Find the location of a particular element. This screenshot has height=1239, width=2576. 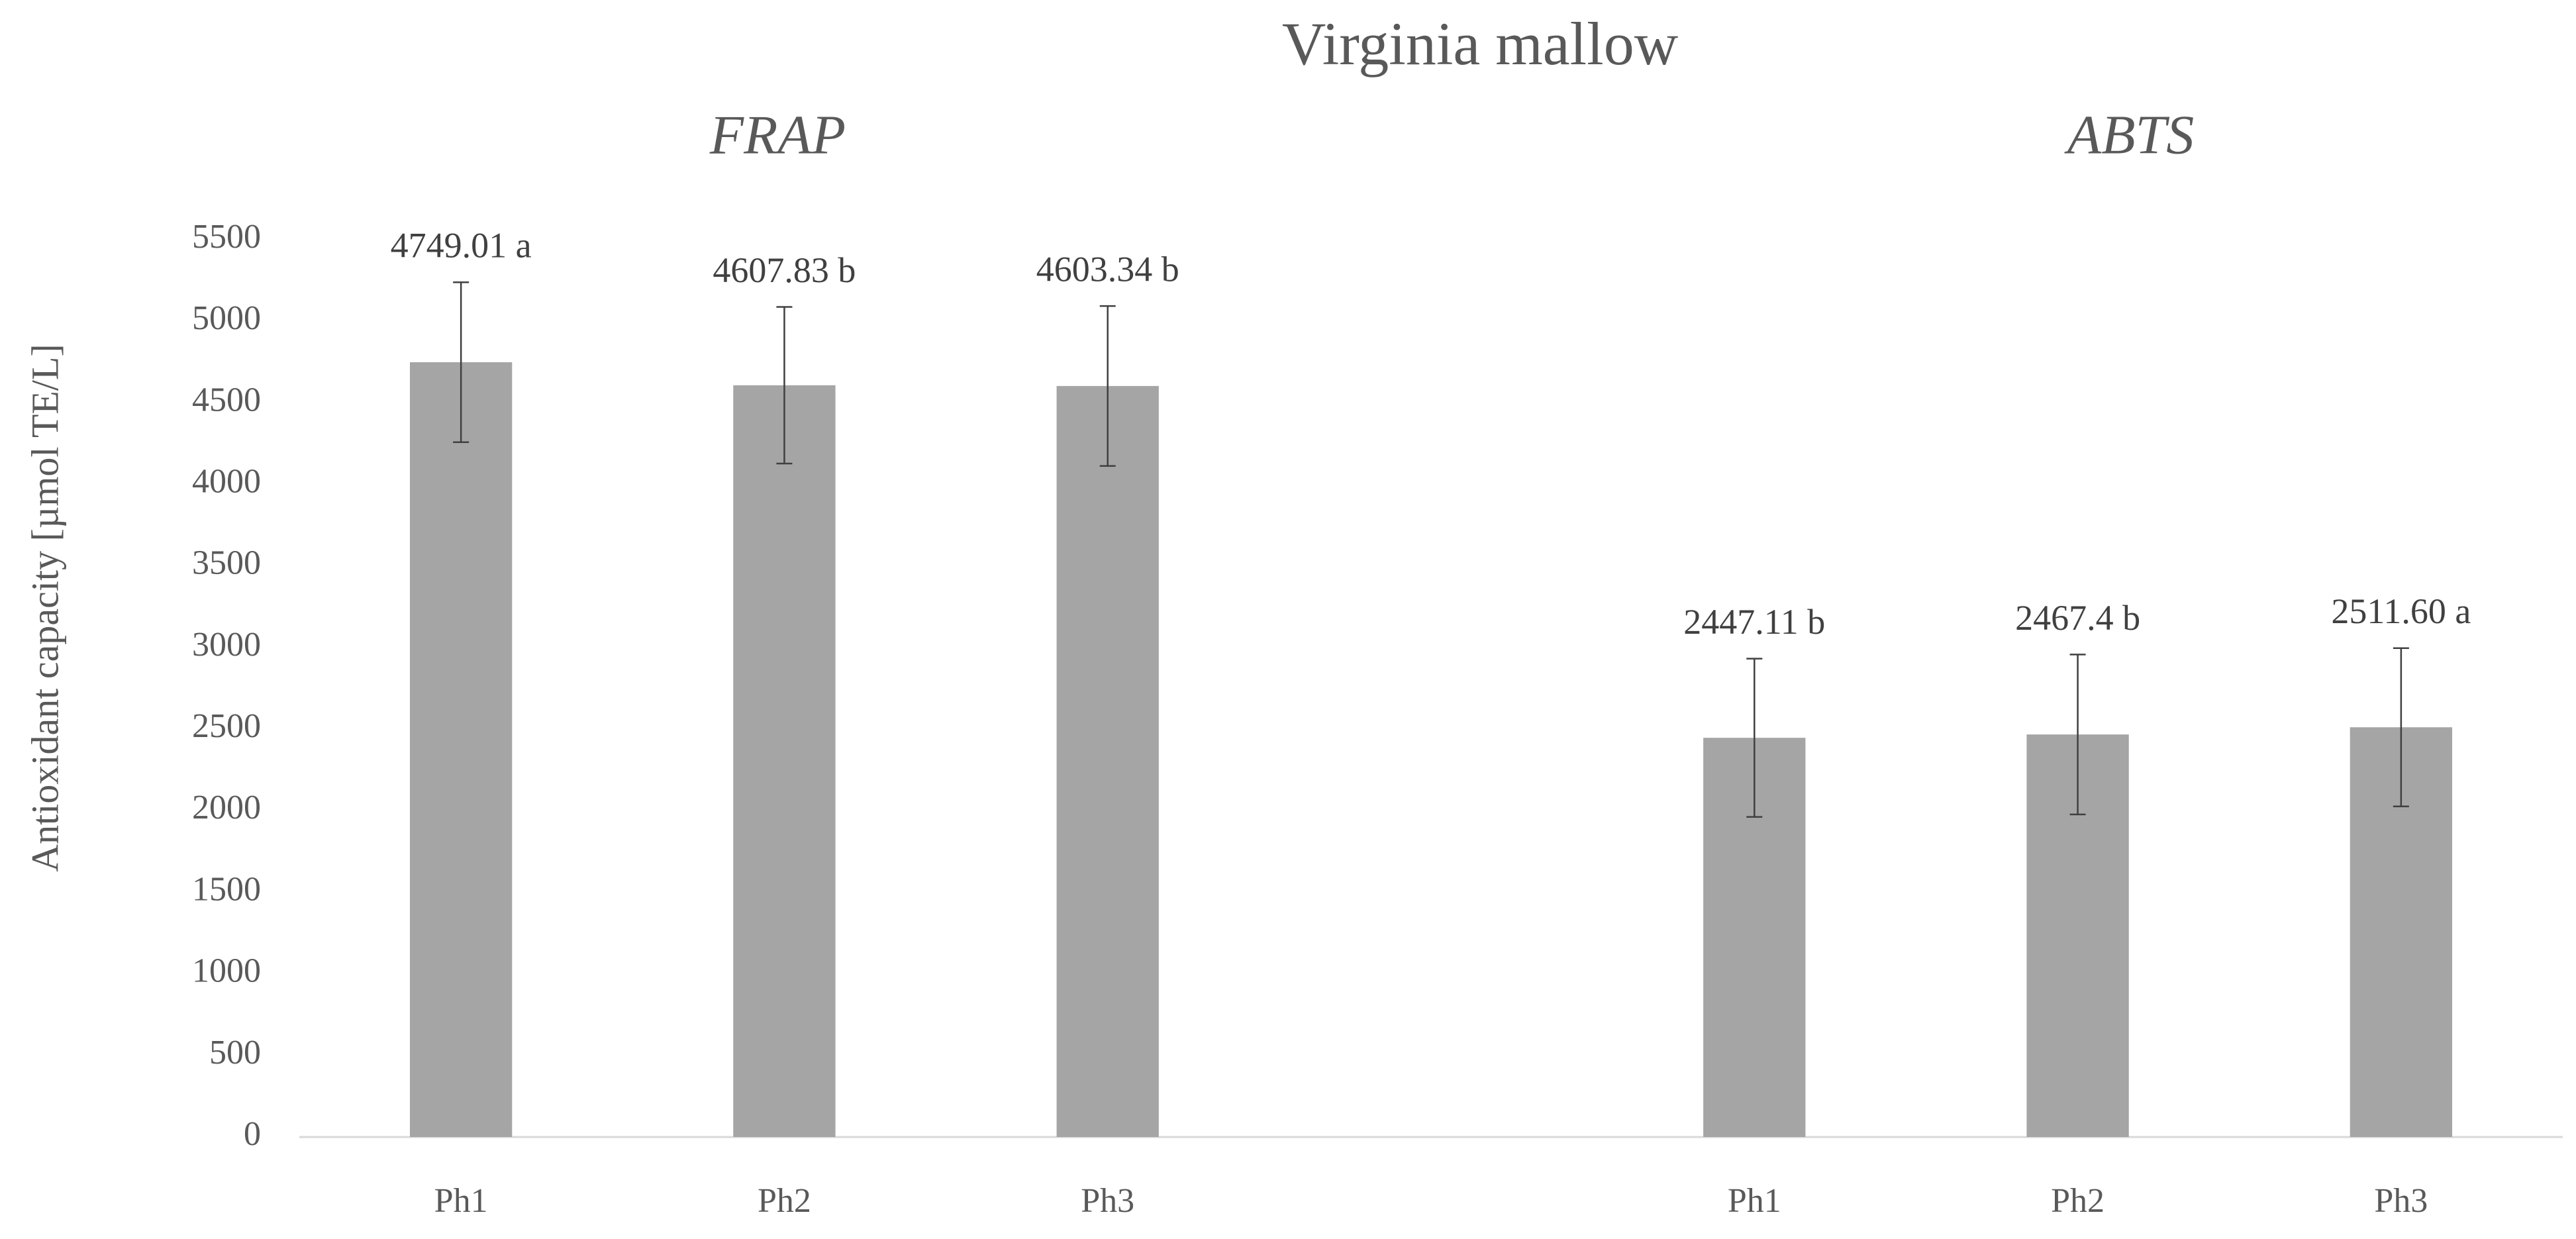

value-label: 2447.11 b is located at coordinates (1754, 622).